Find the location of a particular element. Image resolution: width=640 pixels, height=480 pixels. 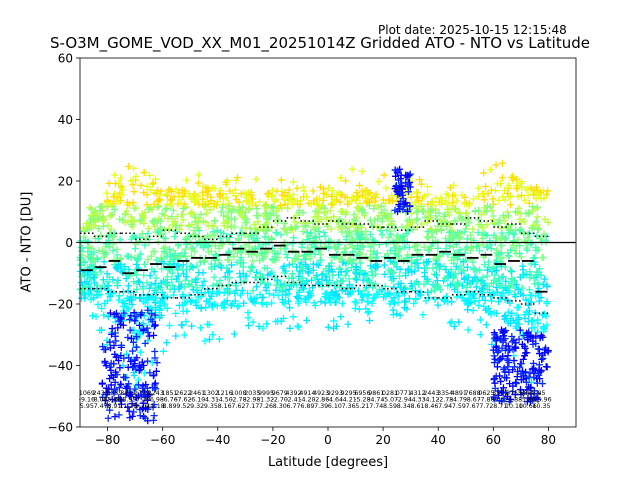

bin-count-label: 9861 is located at coordinates (376, 393).